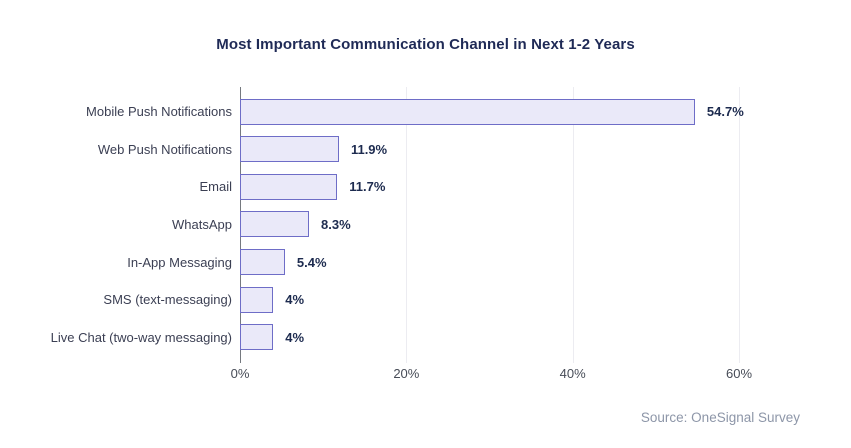  I want to click on category-label: Live Chat (two-way messaging), so click(141, 337).